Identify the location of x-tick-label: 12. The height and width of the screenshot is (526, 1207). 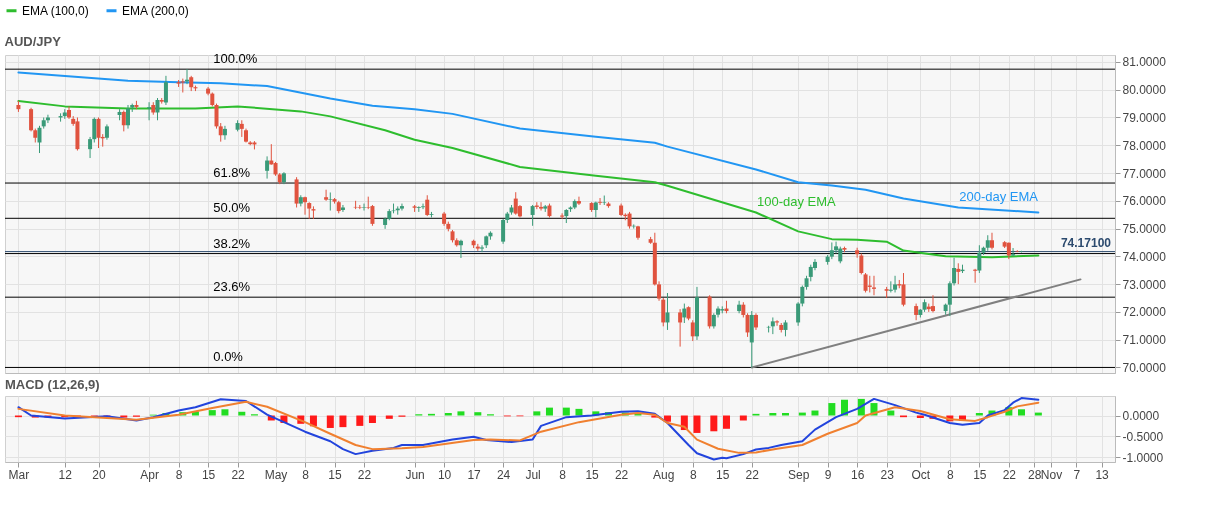
(65, 474).